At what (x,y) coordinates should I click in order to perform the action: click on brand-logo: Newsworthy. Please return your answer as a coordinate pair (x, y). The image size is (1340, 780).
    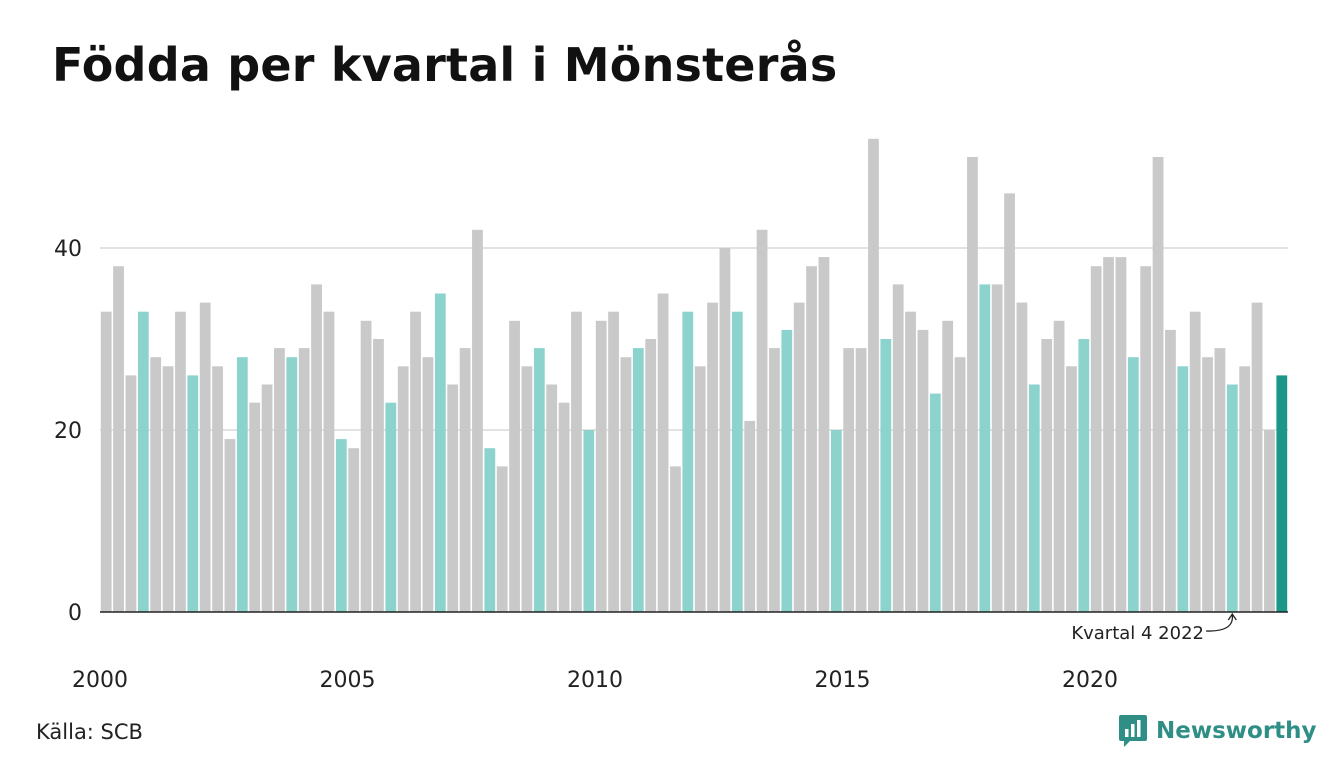
    Looking at the image, I should click on (1217, 731).